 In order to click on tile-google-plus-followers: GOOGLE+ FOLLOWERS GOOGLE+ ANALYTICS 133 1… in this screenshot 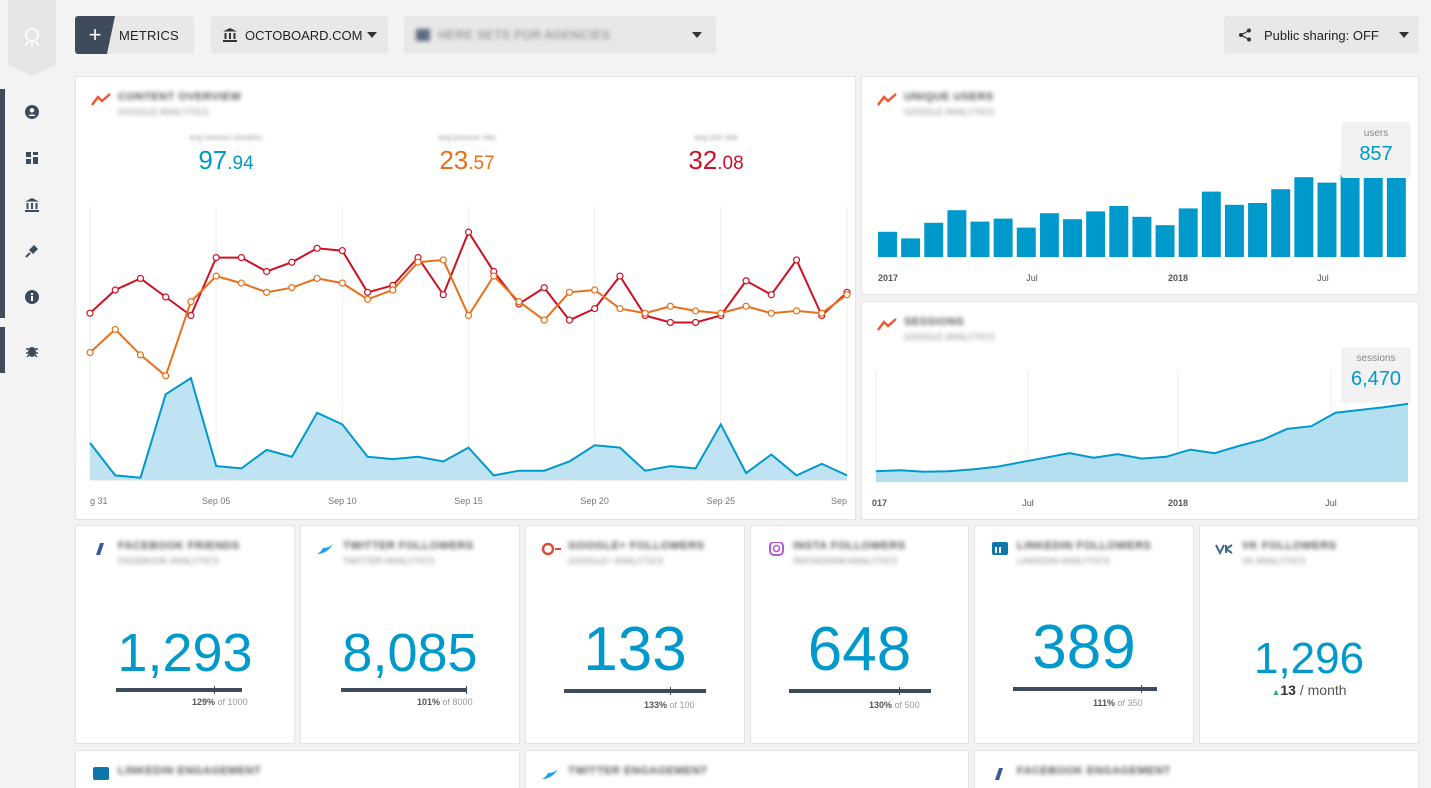, I will do `click(635, 634)`.